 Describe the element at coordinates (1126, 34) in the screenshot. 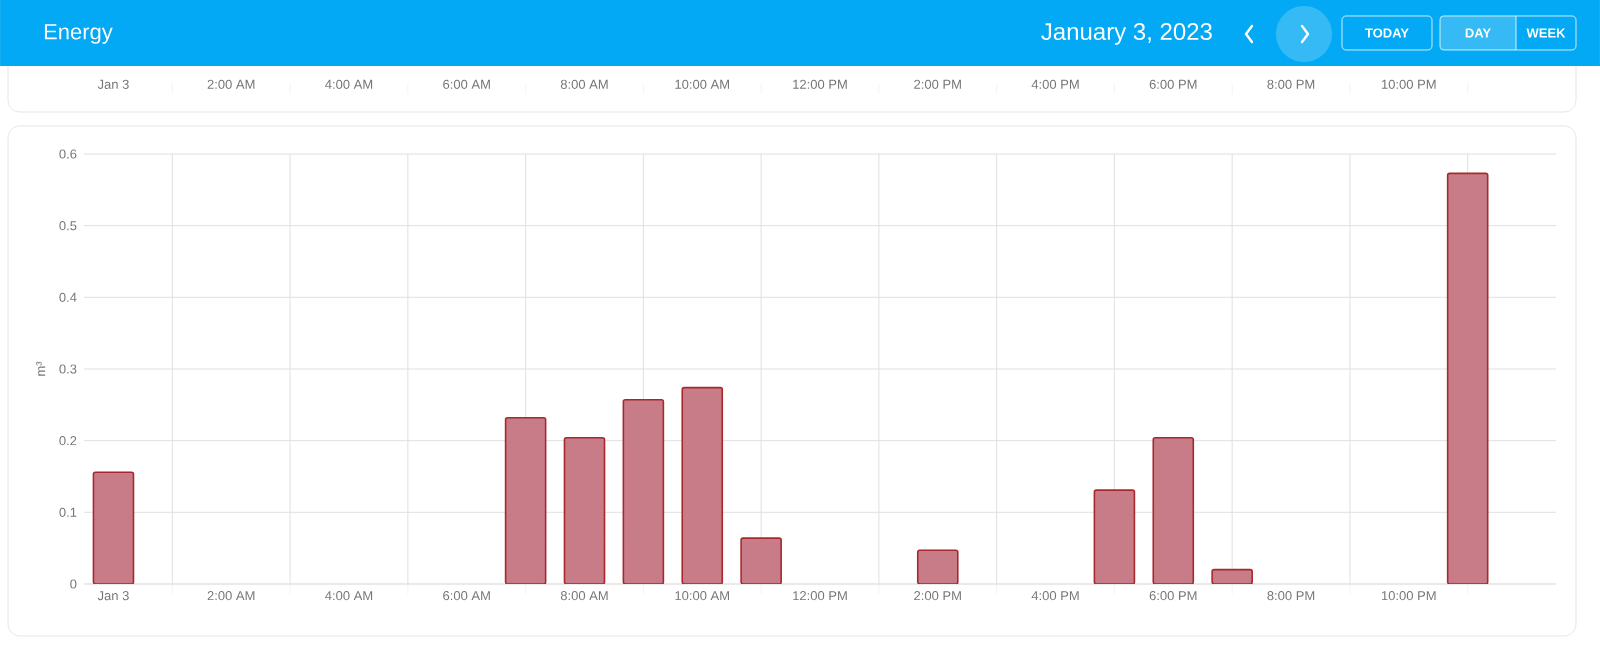

I see `text: January 3, 2023` at that location.